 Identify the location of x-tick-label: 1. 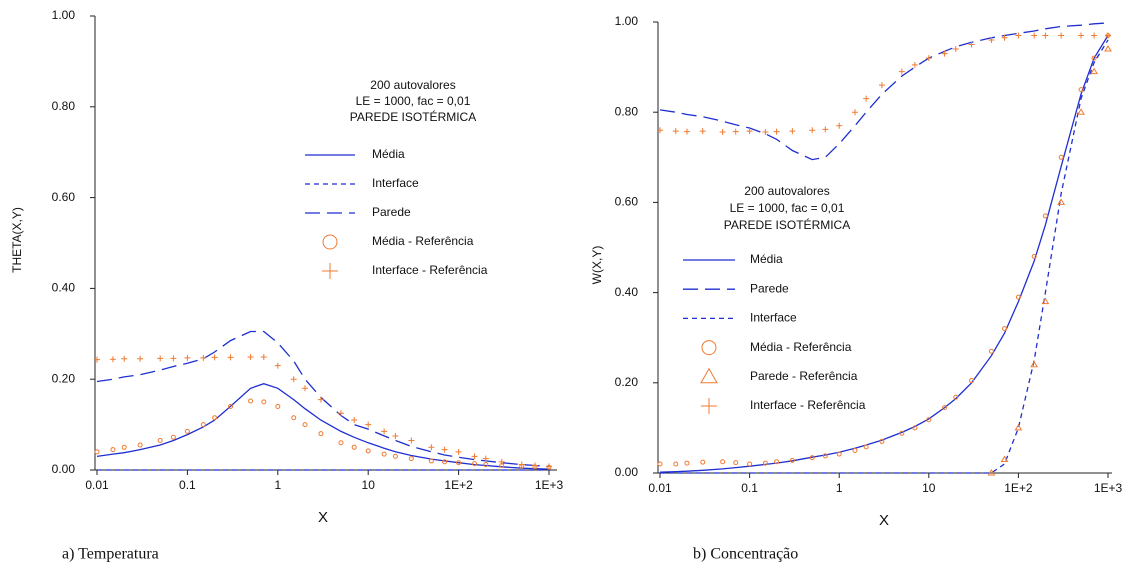
(839, 488).